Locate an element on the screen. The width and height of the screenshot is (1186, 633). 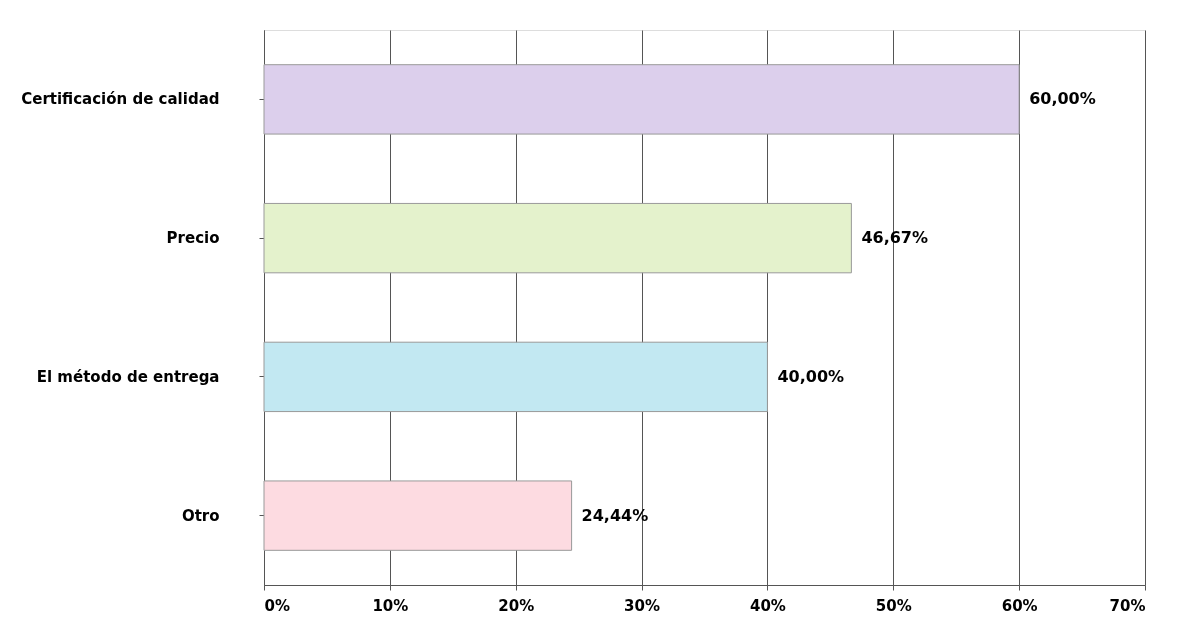
x-tick-label: 0% is located at coordinates (277, 605).